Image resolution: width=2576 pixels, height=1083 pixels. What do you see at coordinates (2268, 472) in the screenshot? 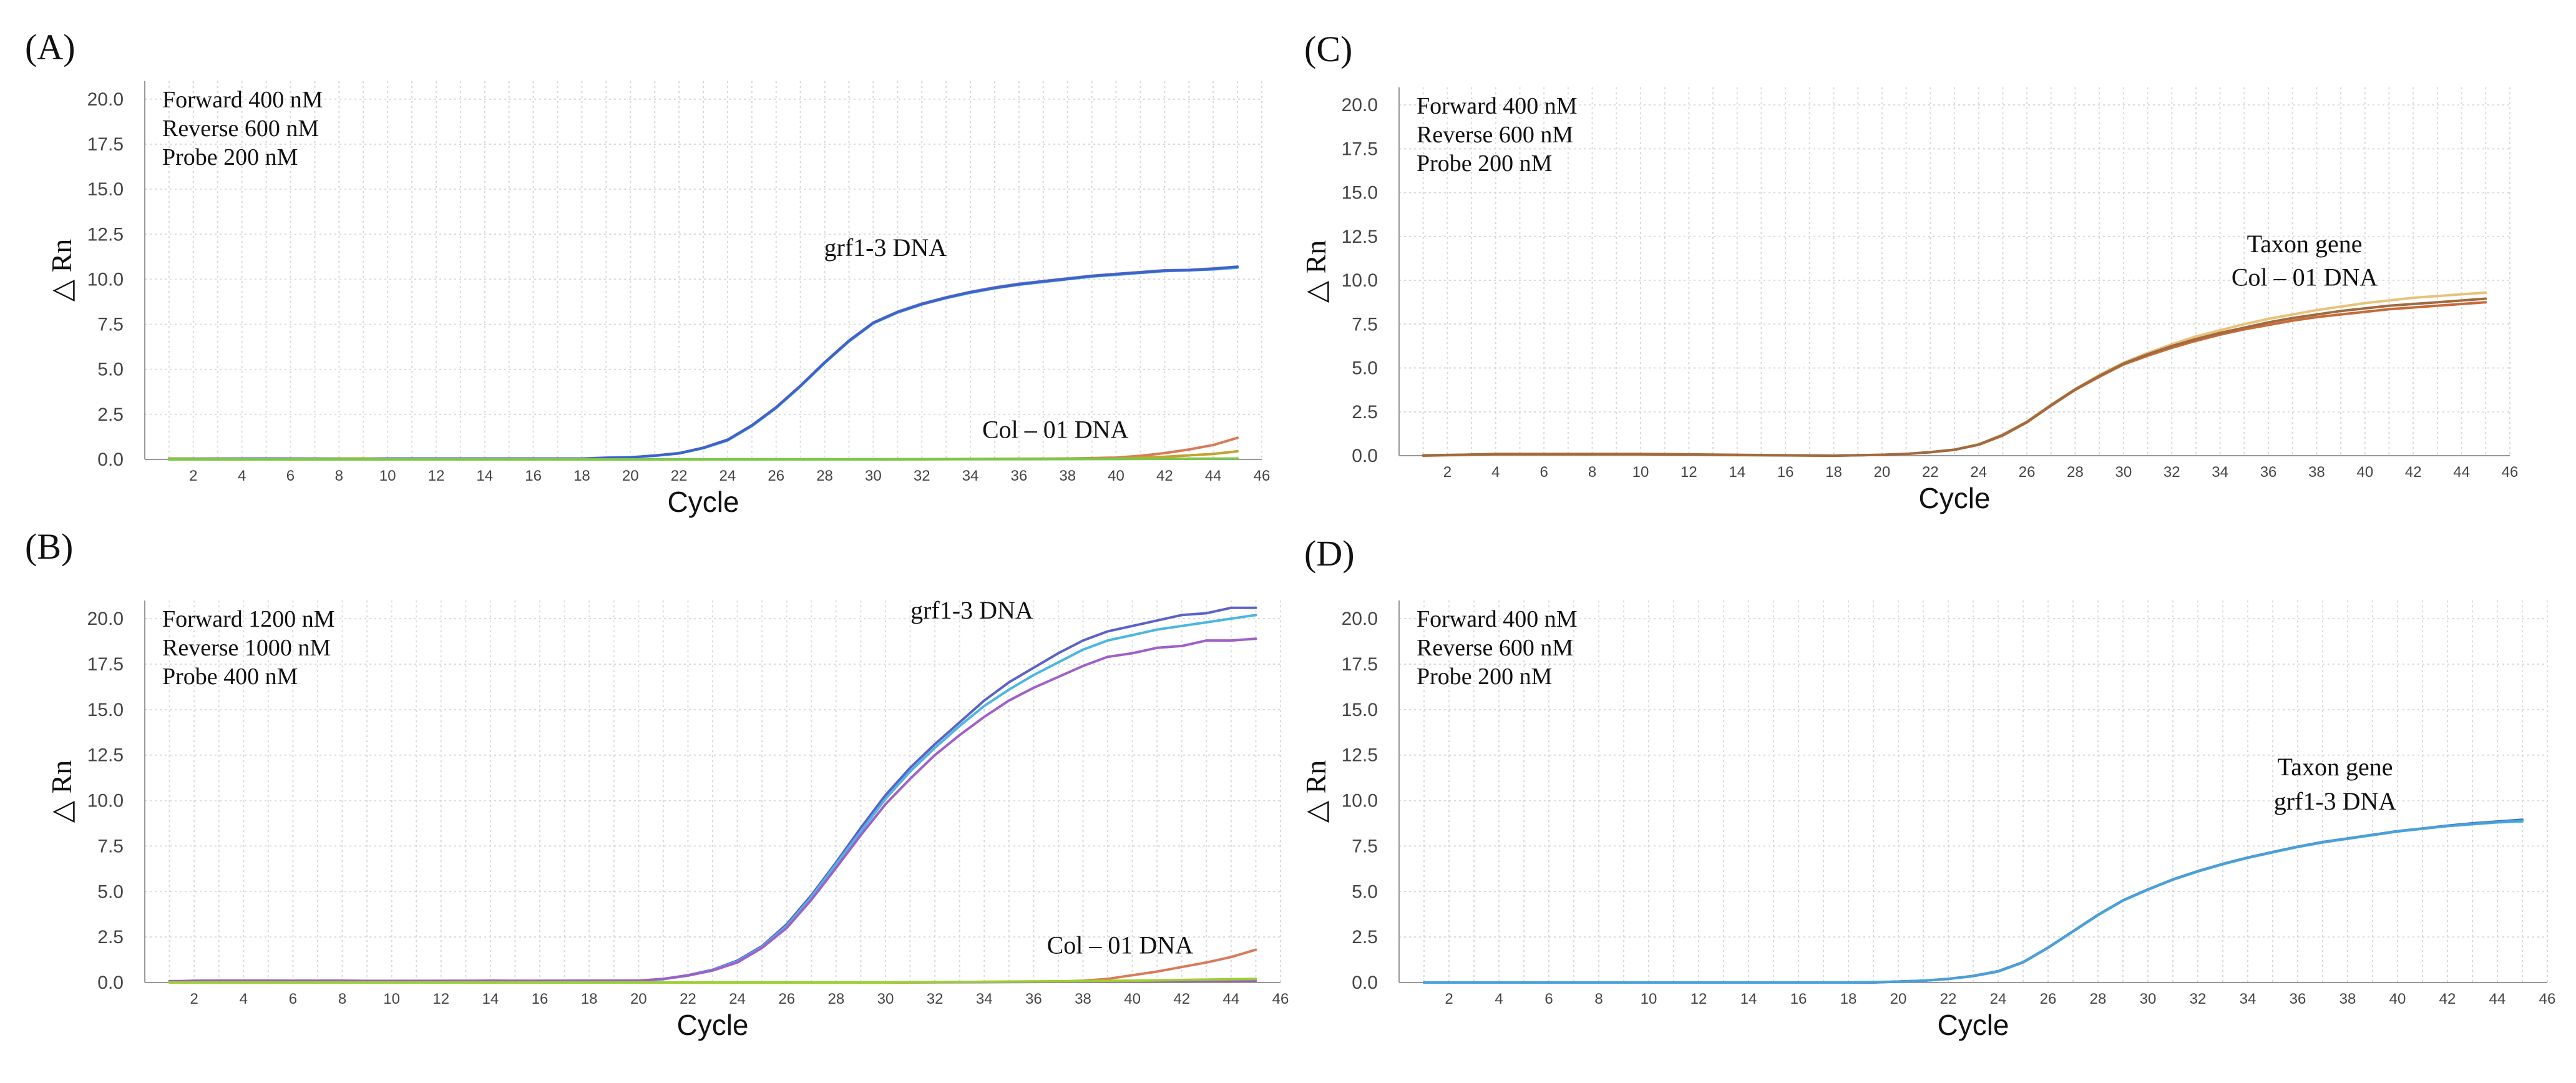
I see `x-tick-label: 36` at bounding box center [2268, 472].